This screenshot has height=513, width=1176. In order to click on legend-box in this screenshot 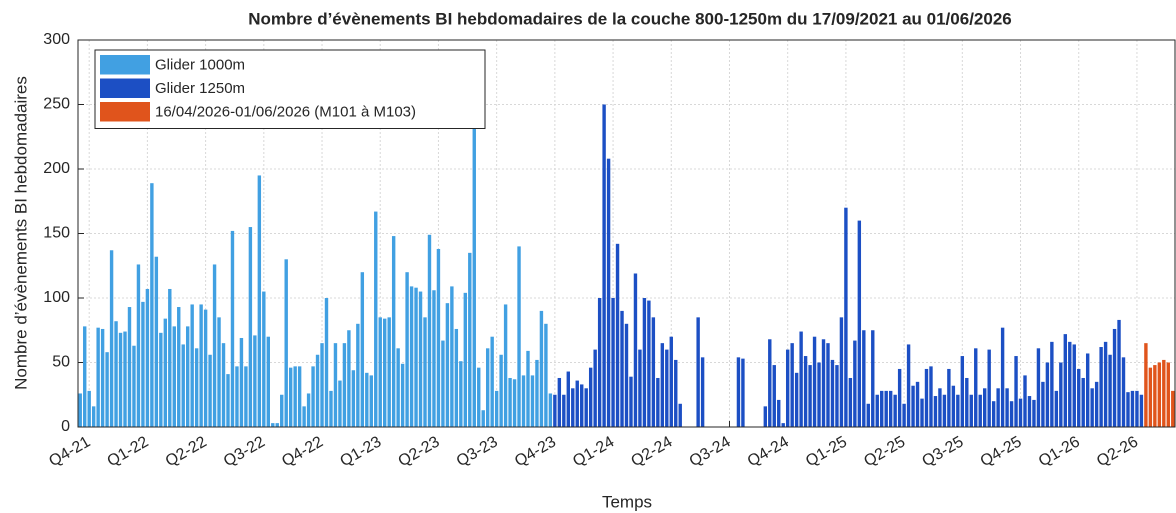, I will do `click(290, 89)`.